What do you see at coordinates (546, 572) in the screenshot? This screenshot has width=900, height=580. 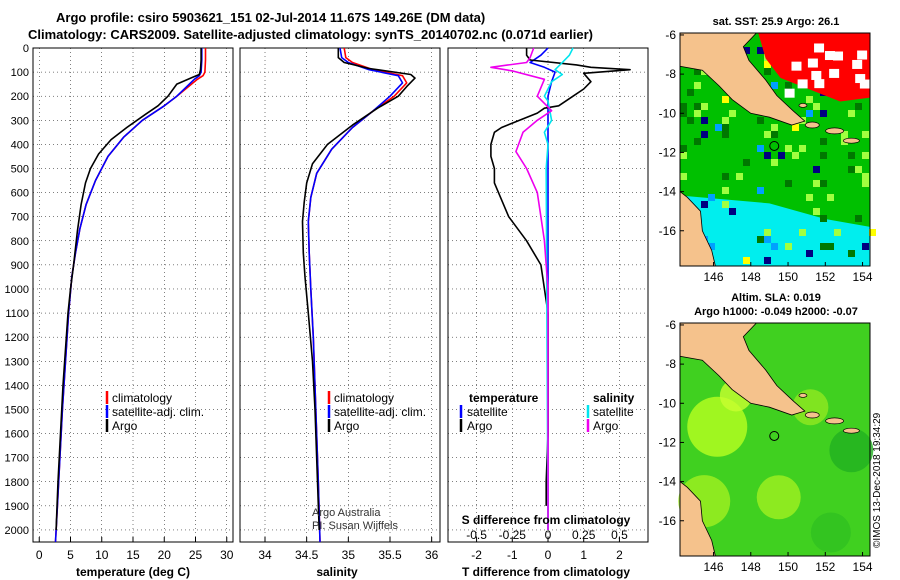 I see `difference-x-label: T difference from climatology` at bounding box center [546, 572].